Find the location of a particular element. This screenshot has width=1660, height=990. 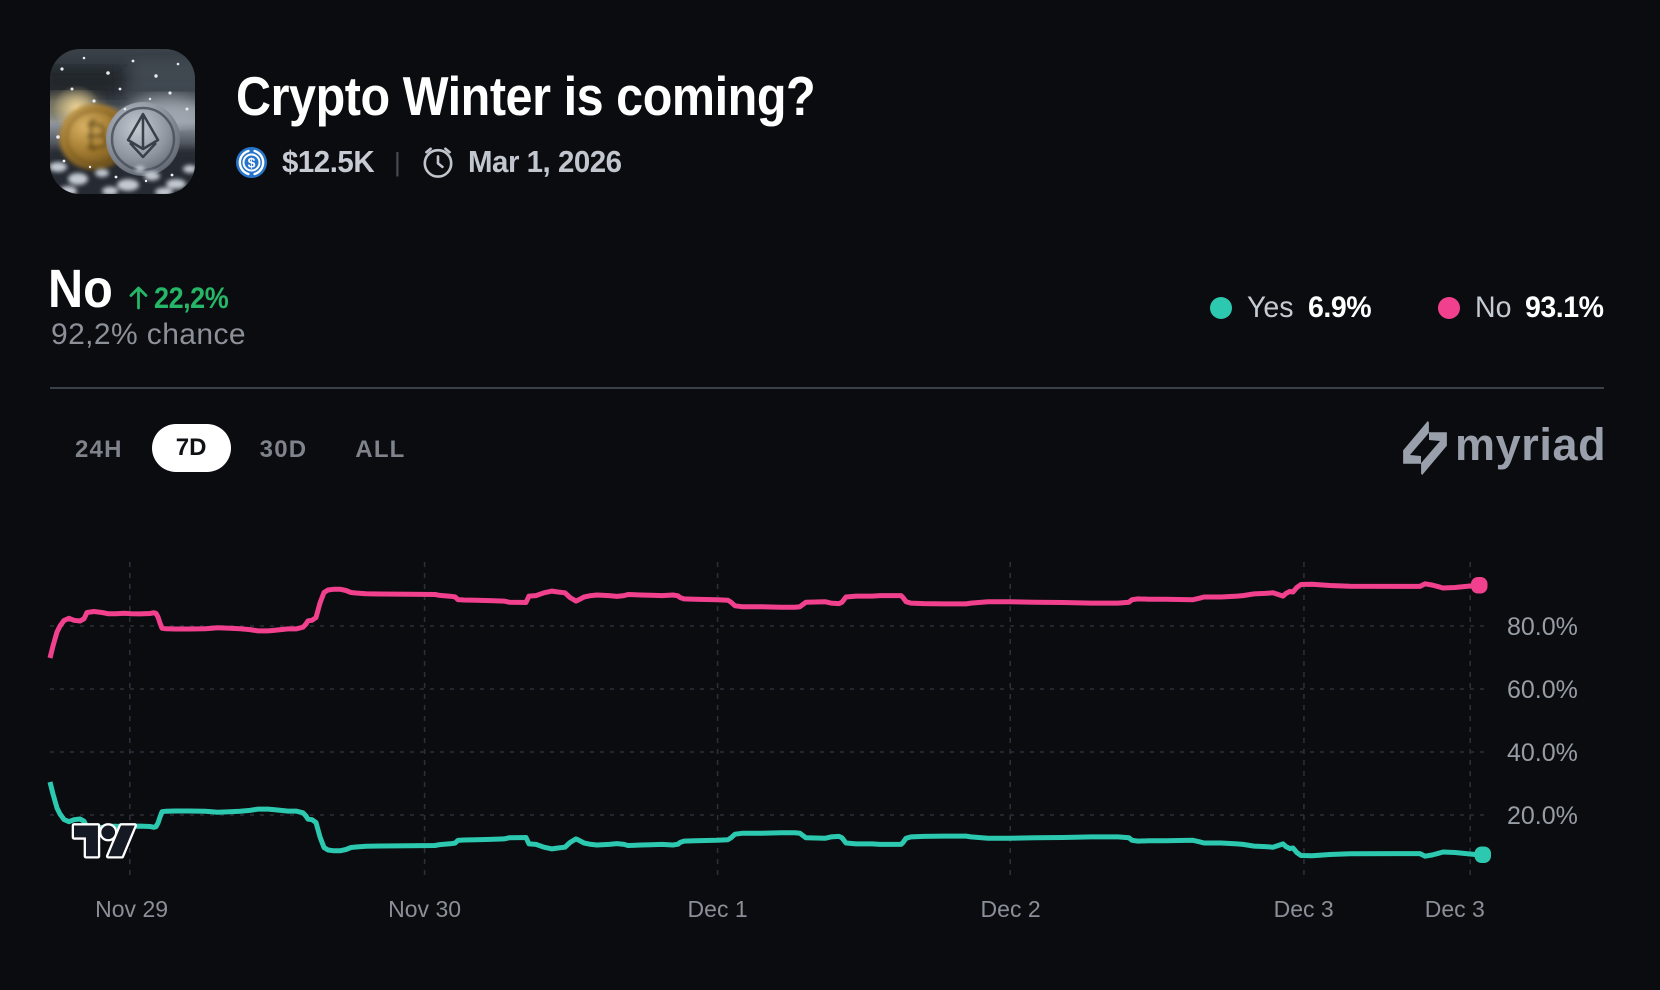

svg-text: Nov 29 is located at coordinates (131, 909).